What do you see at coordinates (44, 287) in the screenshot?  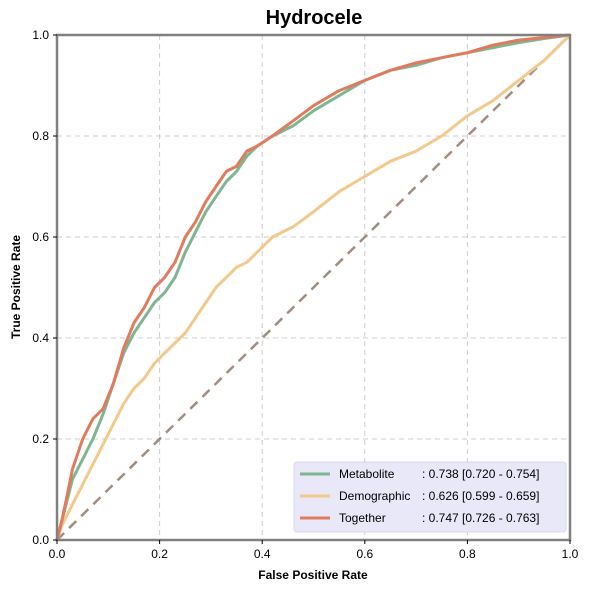 I see `y-axis-ticks: 0.0 0.2 0.4 0.6 0.8 1.0` at bounding box center [44, 287].